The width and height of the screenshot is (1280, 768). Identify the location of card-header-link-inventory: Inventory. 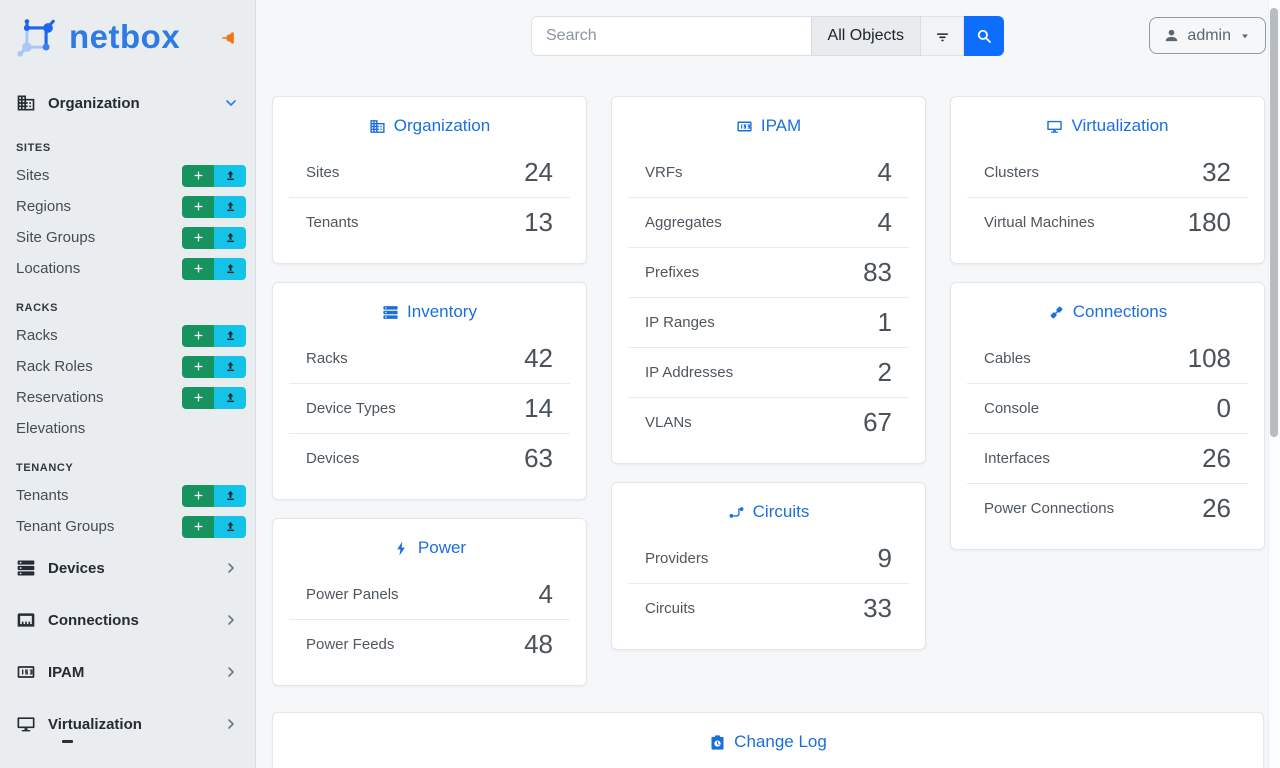
(429, 312).